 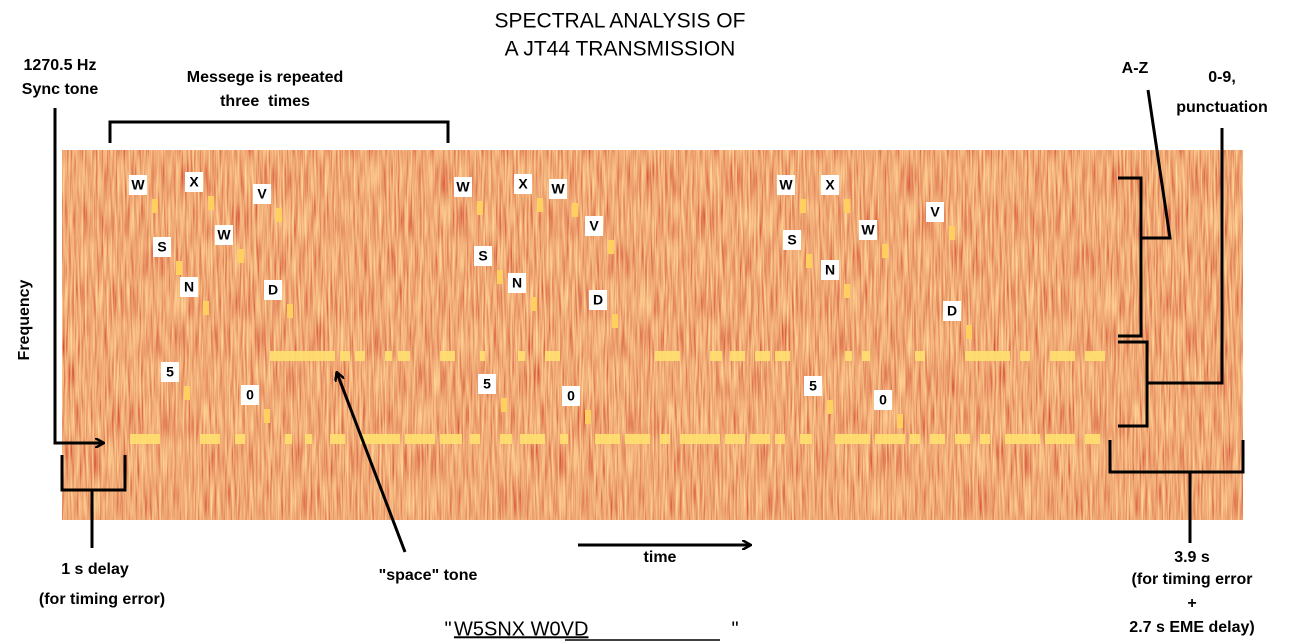 I want to click on end-label: +, so click(x=1191, y=603).